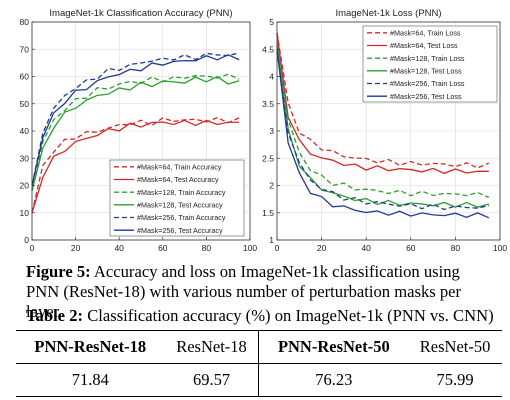  Describe the element at coordinates (268, 213) in the screenshot. I see `y-tick-label: 1.5` at that location.